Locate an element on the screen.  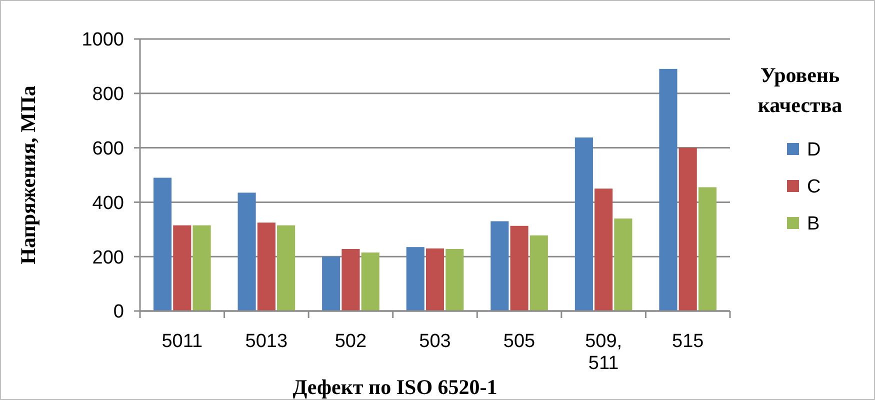
y-tick-label: 600 is located at coordinates (108, 149).